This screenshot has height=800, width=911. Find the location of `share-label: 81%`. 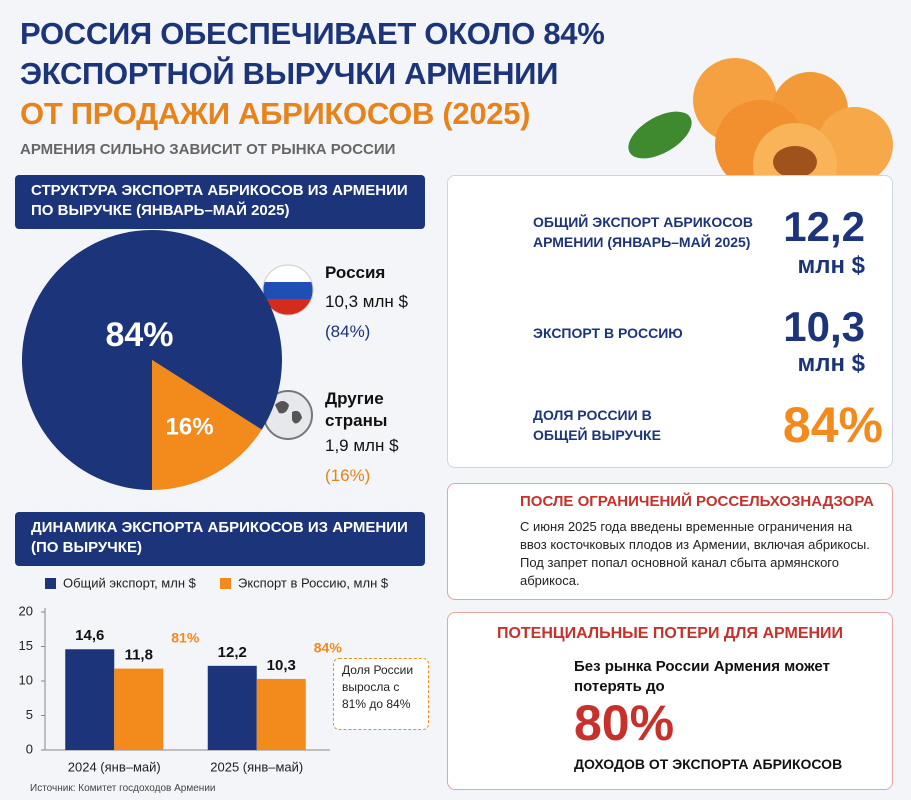

share-label: 81% is located at coordinates (185, 637).